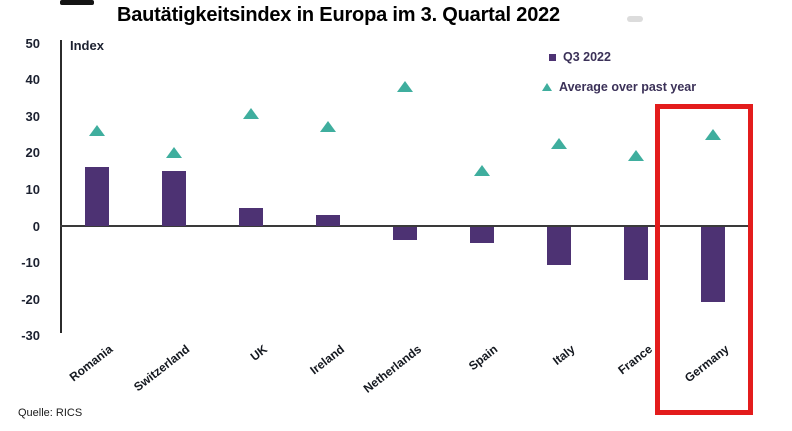 Image resolution: width=792 pixels, height=431 pixels. Describe the element at coordinates (483, 358) in the screenshot. I see `x-axis-label-spain: Spain` at that location.